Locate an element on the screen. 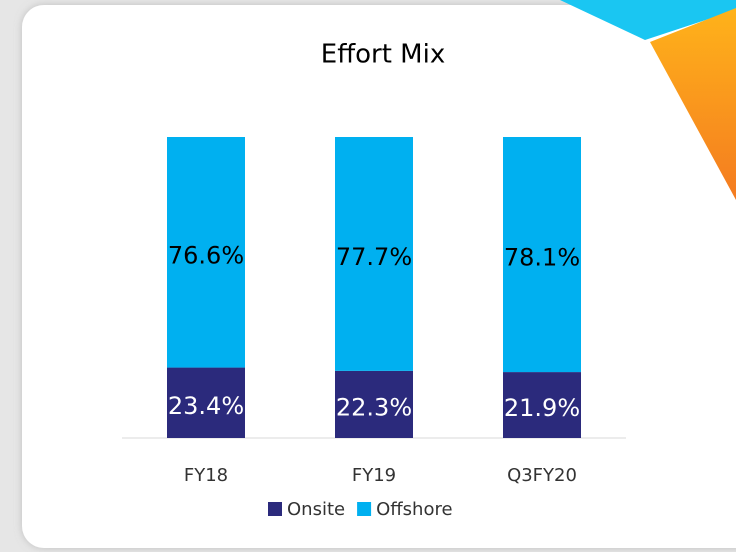 This screenshot has width=736, height=552. x-tick-label: FY18 is located at coordinates (206, 475).